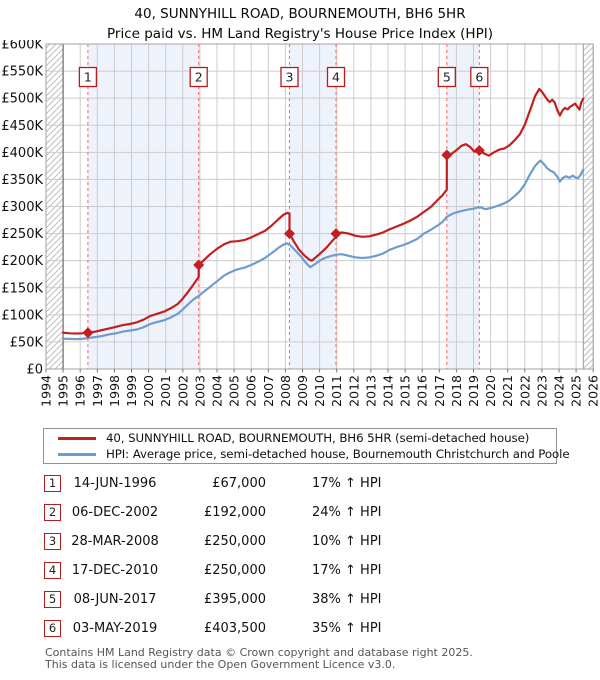 This screenshot has height=680, width=600. What do you see at coordinates (52, 512) in the screenshot?
I see `sale-number-badge: 2` at bounding box center [52, 512].